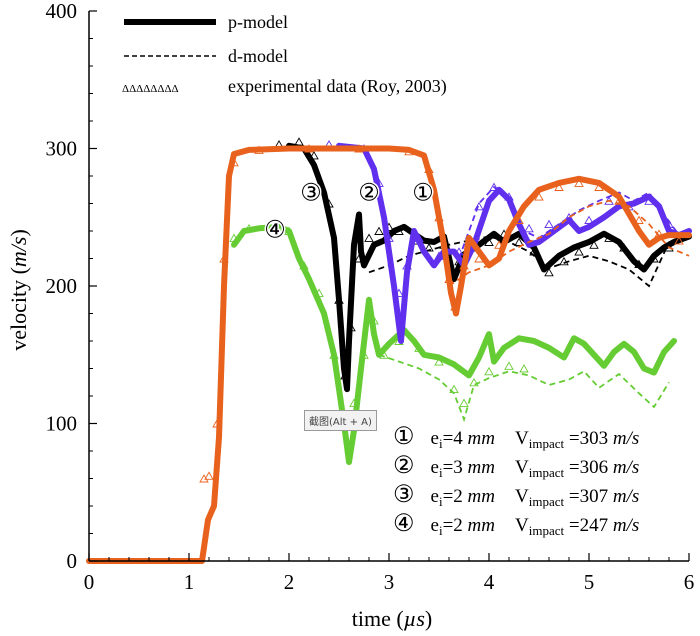  What do you see at coordinates (62, 424) in the screenshot?
I see `y-tick-label: 100` at bounding box center [62, 424].